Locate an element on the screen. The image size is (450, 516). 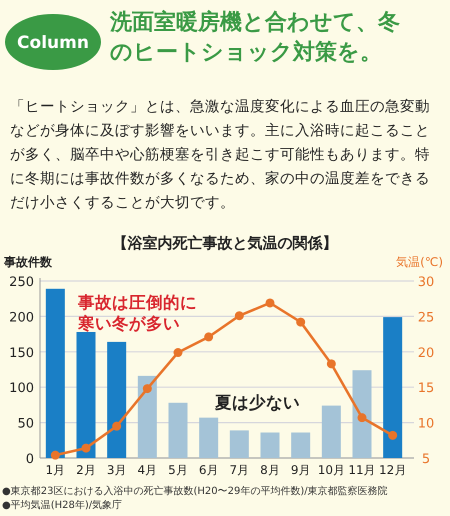
x-tick-label: 7月 is located at coordinates (240, 470).